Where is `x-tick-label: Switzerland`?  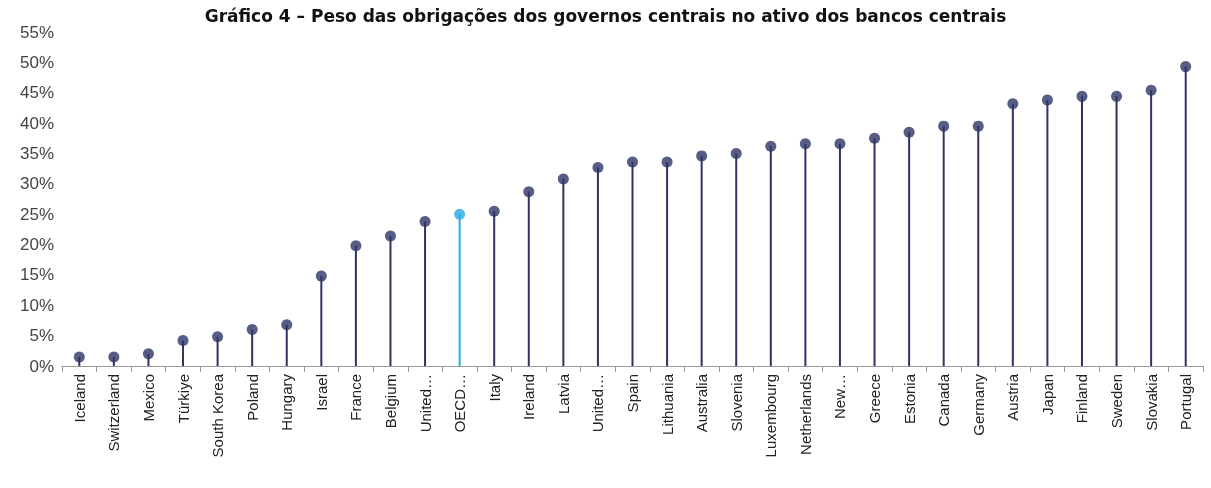
x-tick-label: Switzerland is located at coordinates (114, 413).